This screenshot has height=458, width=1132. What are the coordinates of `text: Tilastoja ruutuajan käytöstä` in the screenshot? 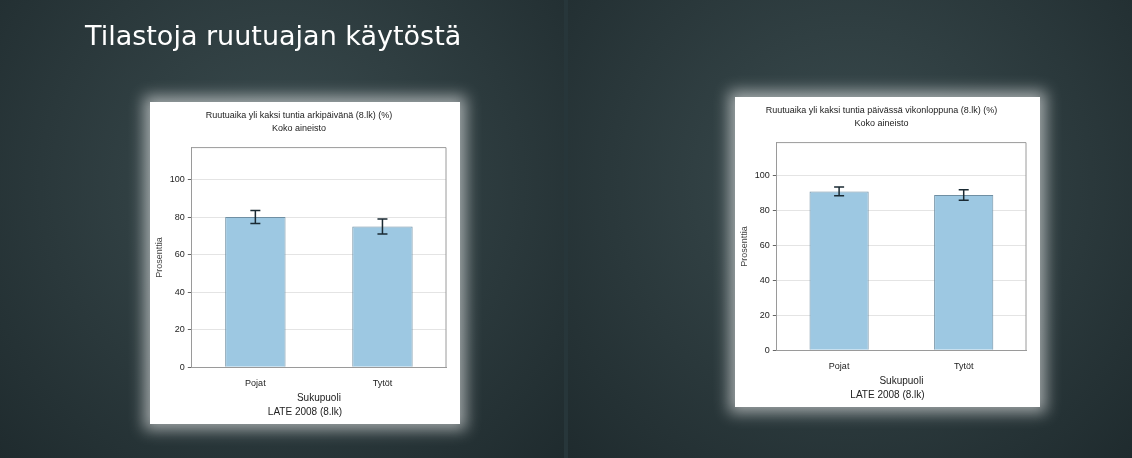 It's located at (273, 35).